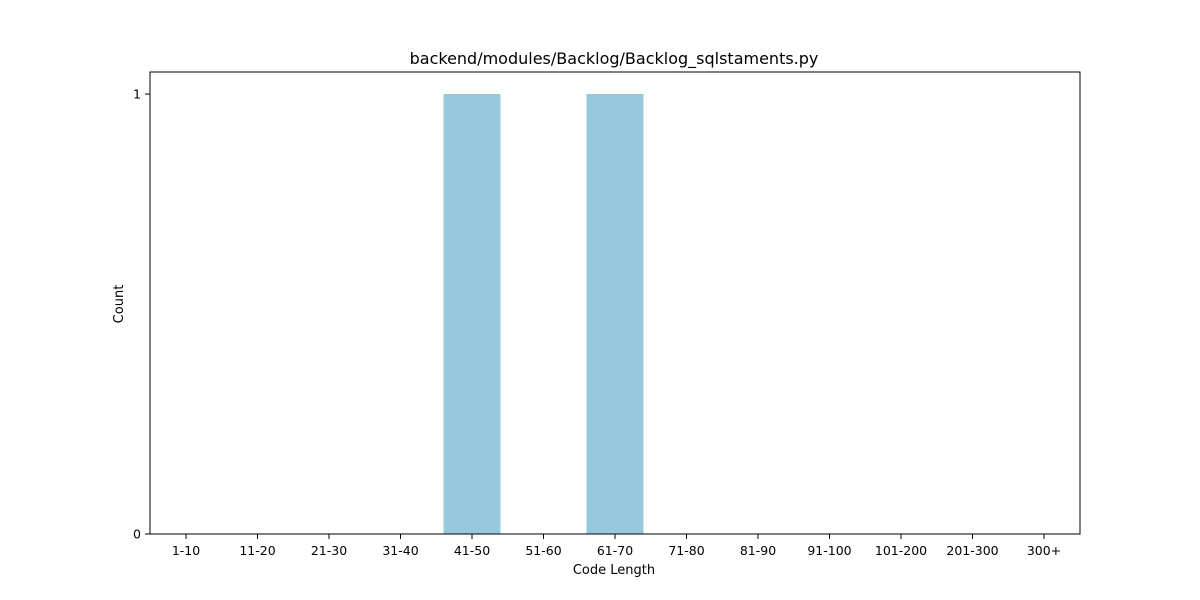 This screenshot has width=1200, height=600. What do you see at coordinates (141, 314) in the screenshot?
I see `y-axis-ticks: 01` at bounding box center [141, 314].